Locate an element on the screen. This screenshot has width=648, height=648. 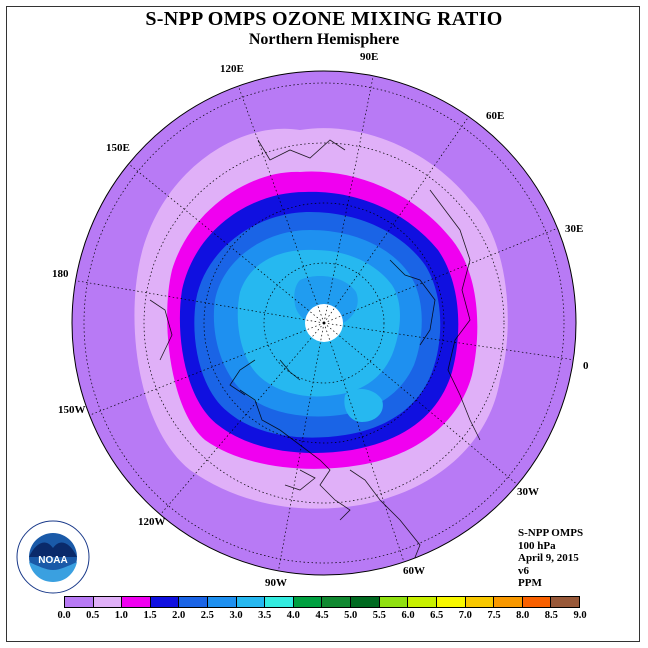
colorbar is located at coordinates (322, 602).